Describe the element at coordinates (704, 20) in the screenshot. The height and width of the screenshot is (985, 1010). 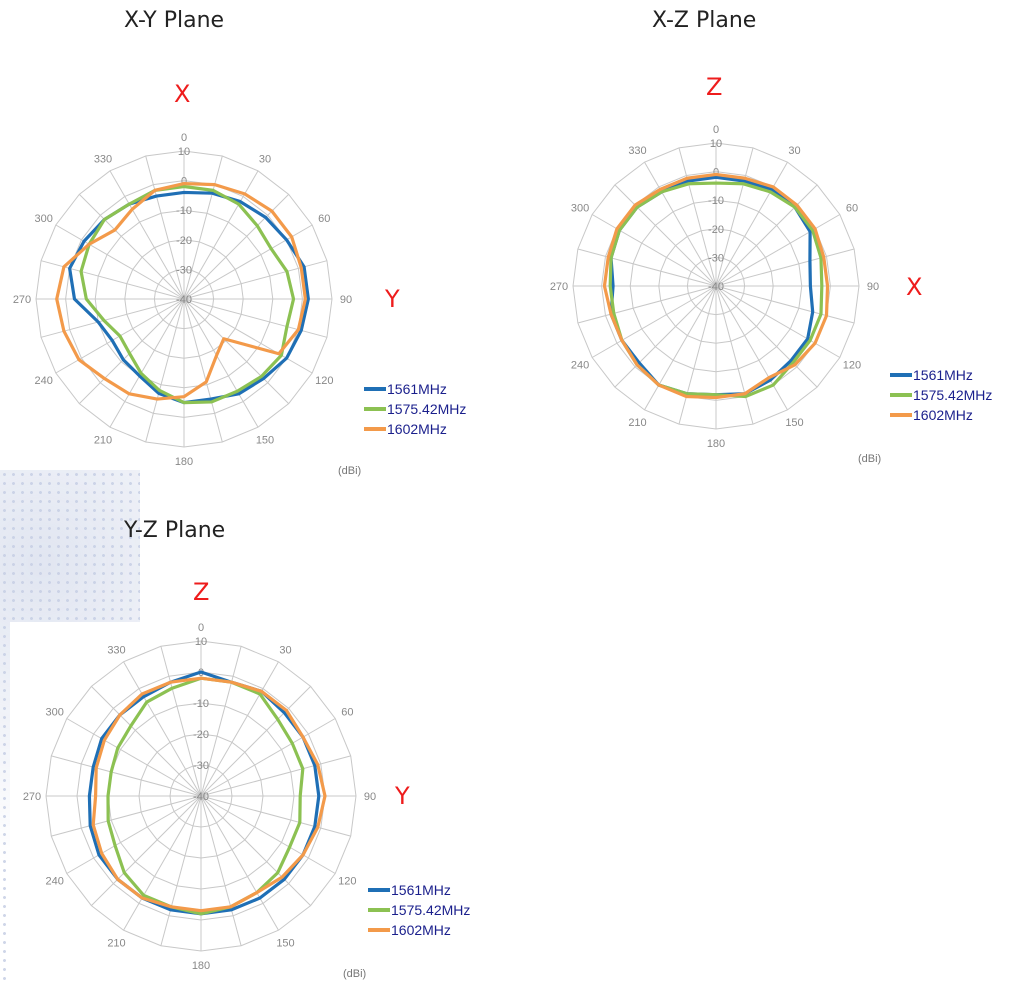
I see `plane-title-xz: X-Z Plane` at that location.